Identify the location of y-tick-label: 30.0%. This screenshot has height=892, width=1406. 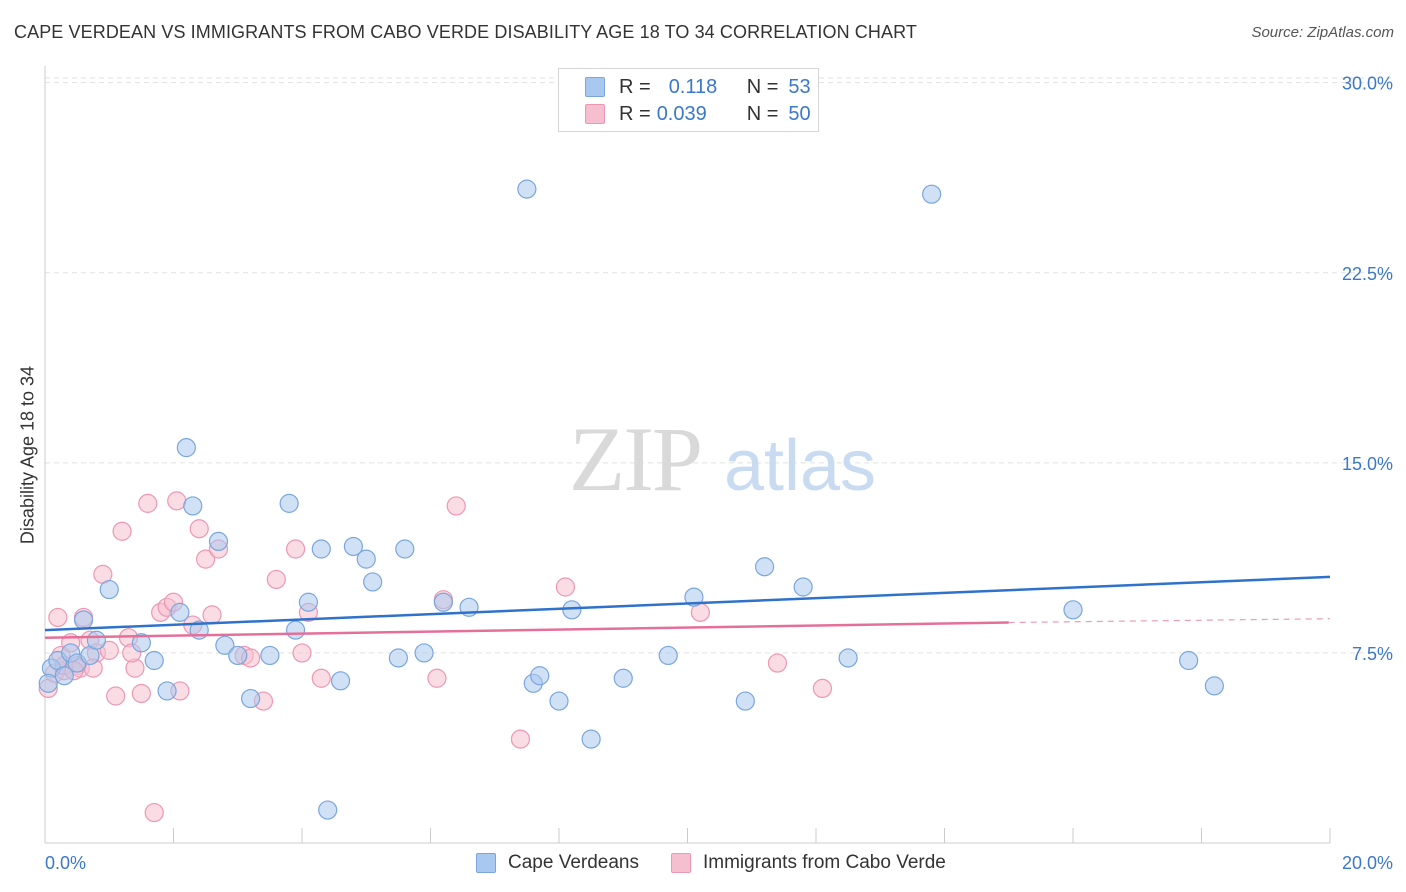
(1367, 84).